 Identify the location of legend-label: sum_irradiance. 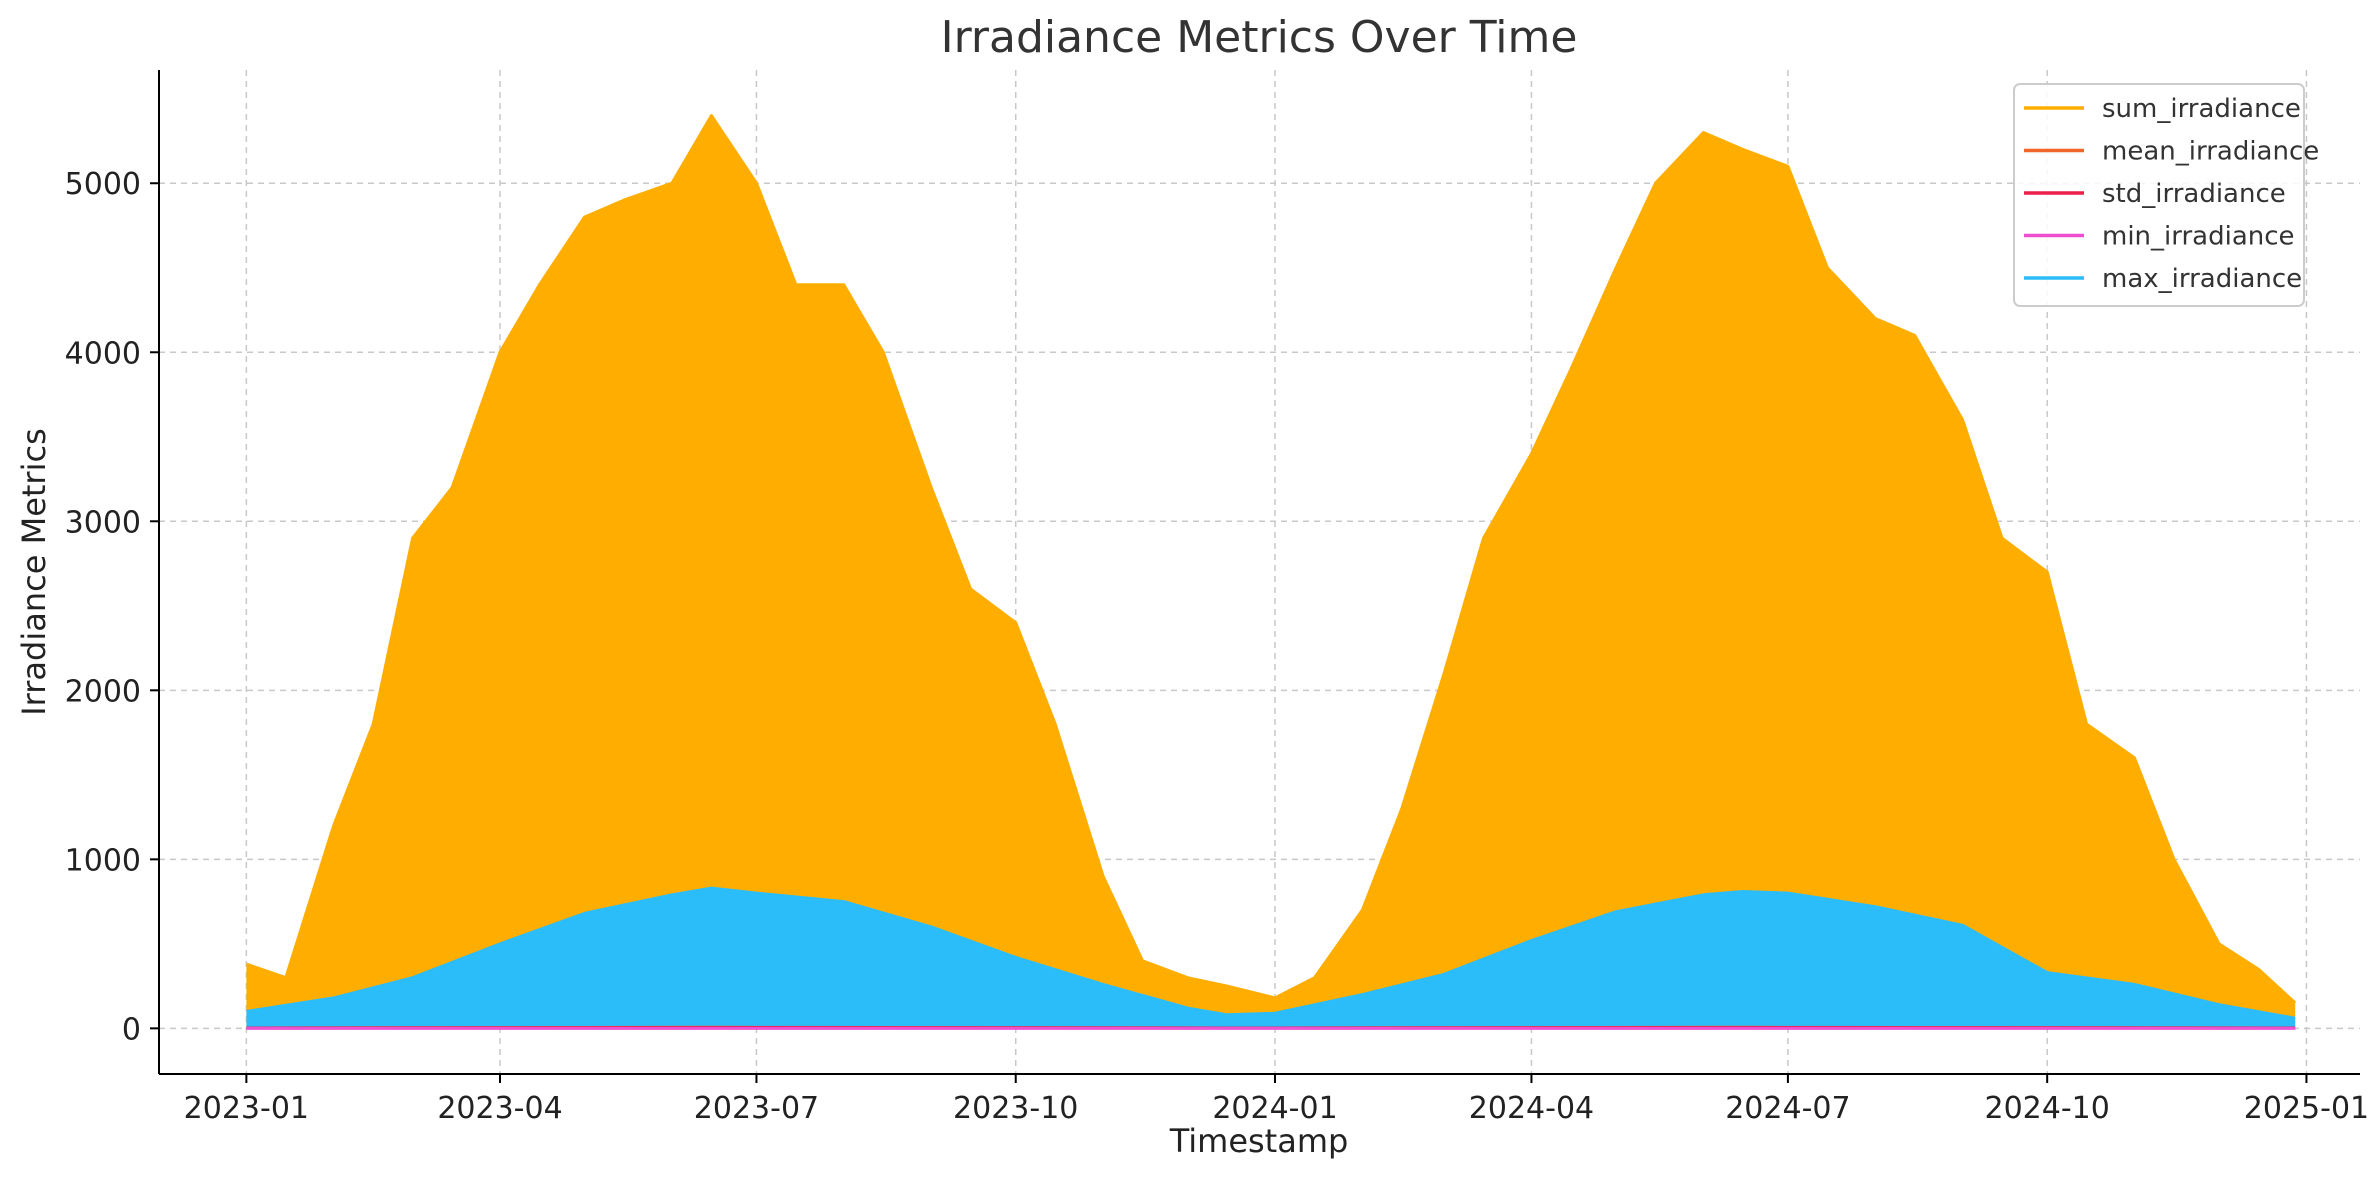
(2201, 109).